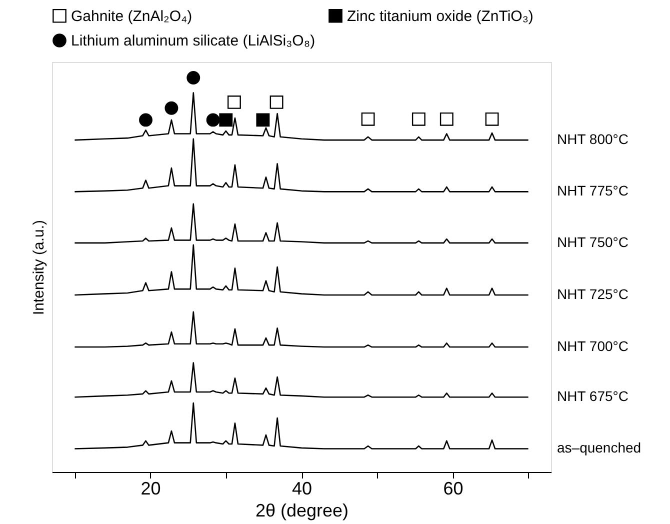 Image resolution: width=670 pixels, height=524 pixels. What do you see at coordinates (302, 488) in the screenshot?
I see `x-tick-label: 40` at bounding box center [302, 488].